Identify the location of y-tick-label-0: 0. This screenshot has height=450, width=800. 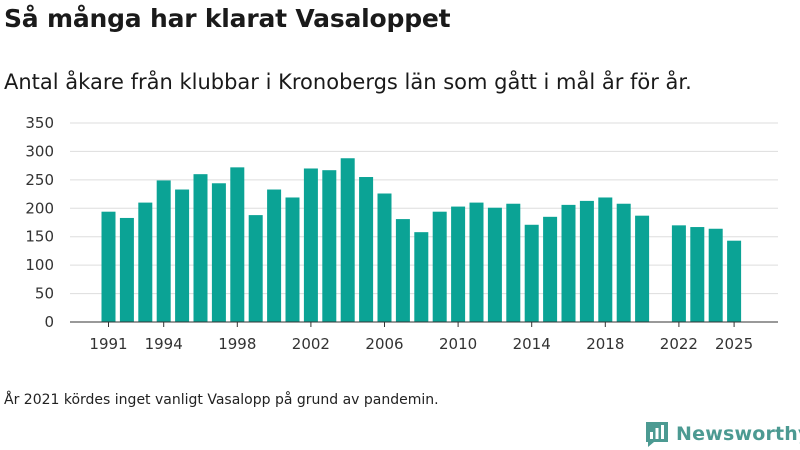
(49, 322).